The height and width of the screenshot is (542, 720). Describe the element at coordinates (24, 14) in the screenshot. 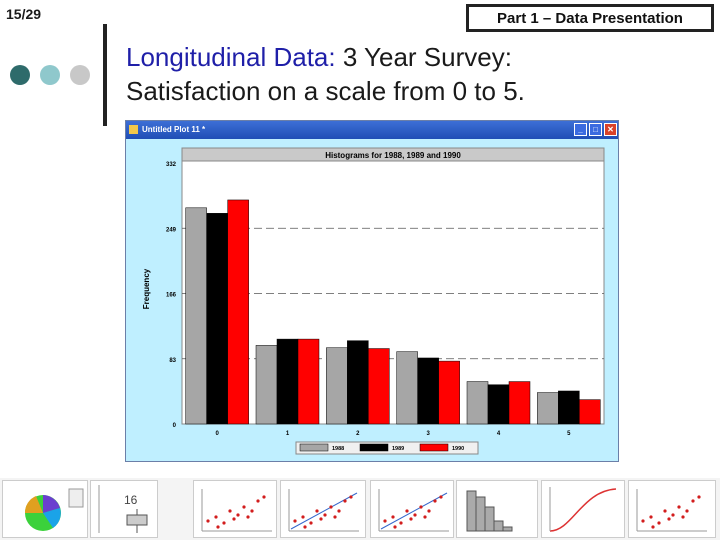

I see `slide-number: 15/29` at that location.